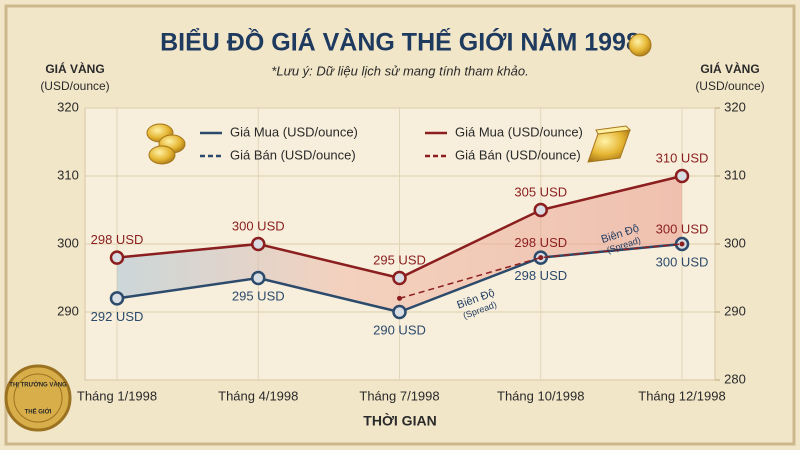 The width and height of the screenshot is (800, 450). What do you see at coordinates (68, 174) in the screenshot?
I see `y-tick-label: 310` at bounding box center [68, 174].